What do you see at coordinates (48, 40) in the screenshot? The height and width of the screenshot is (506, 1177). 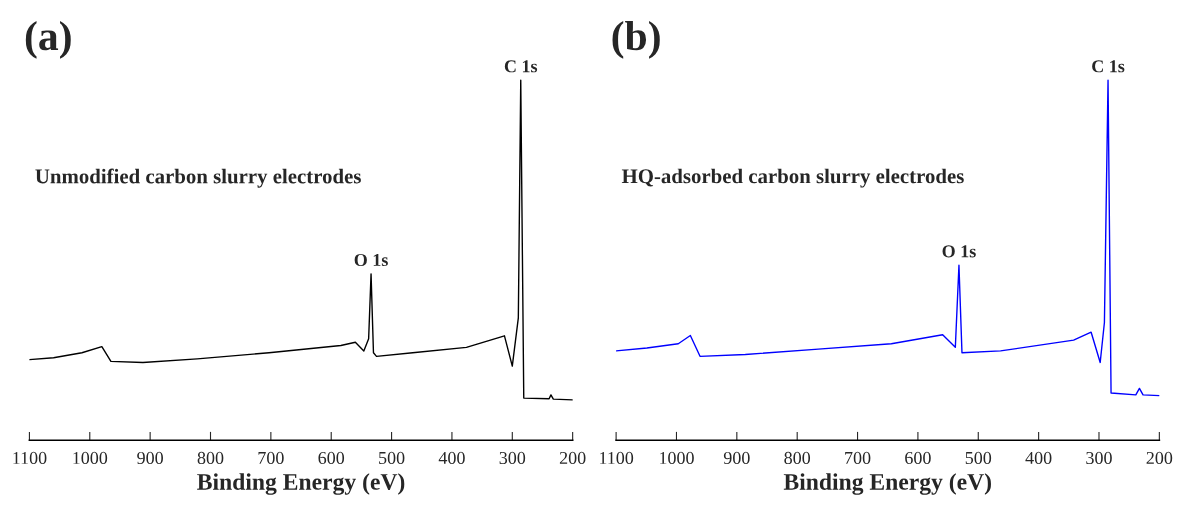 I see `chart-title: (a)` at bounding box center [48, 40].